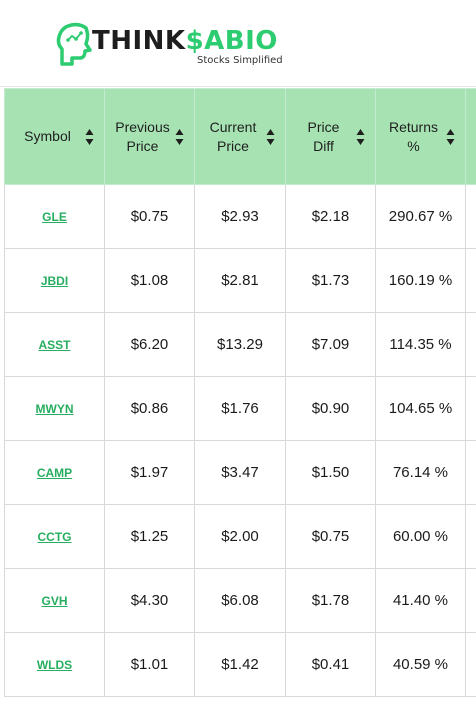 The height and width of the screenshot is (711, 476). I want to click on table-row: MWYN $0.86 $1.76 $0.90 104.65 %, so click(240, 408).